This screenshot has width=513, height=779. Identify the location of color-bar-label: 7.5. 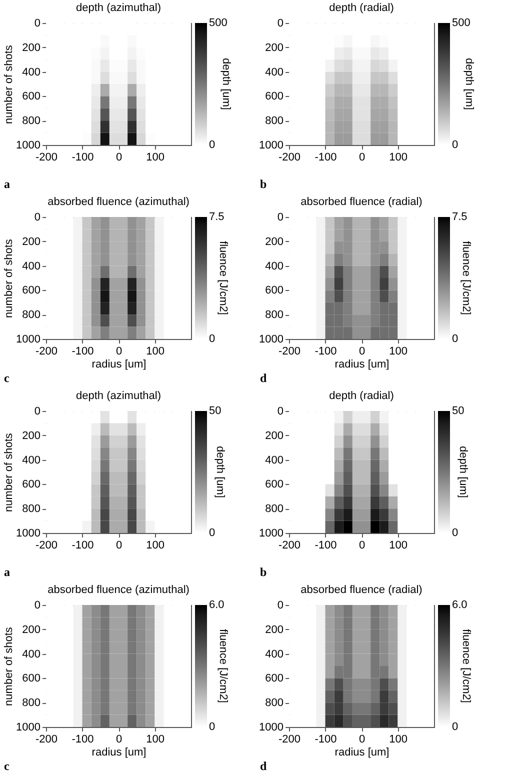
(216, 217).